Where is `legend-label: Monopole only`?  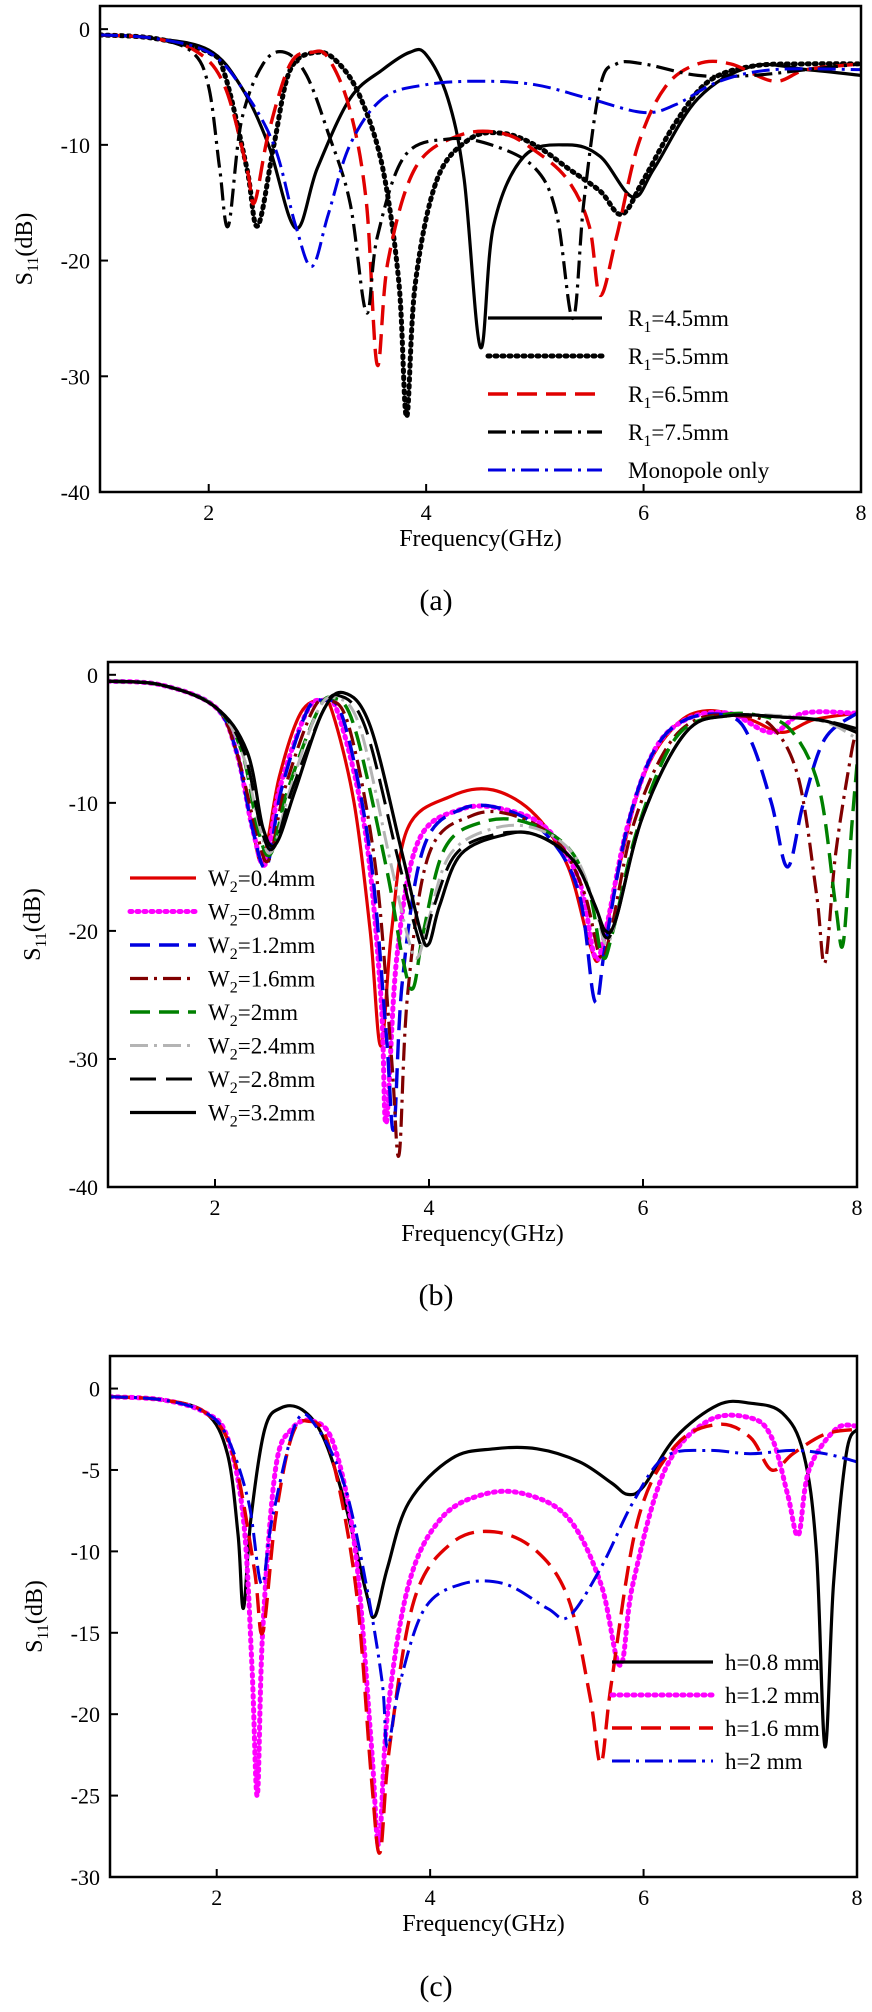 legend-label: Monopole only is located at coordinates (699, 470).